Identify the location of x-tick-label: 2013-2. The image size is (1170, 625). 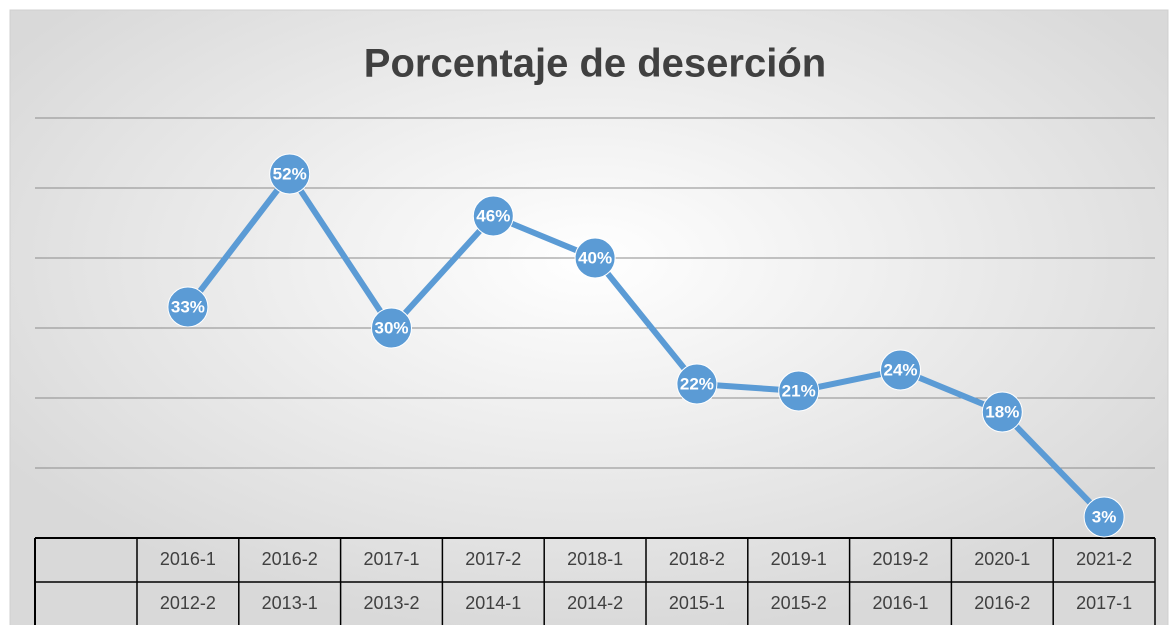
(391, 603).